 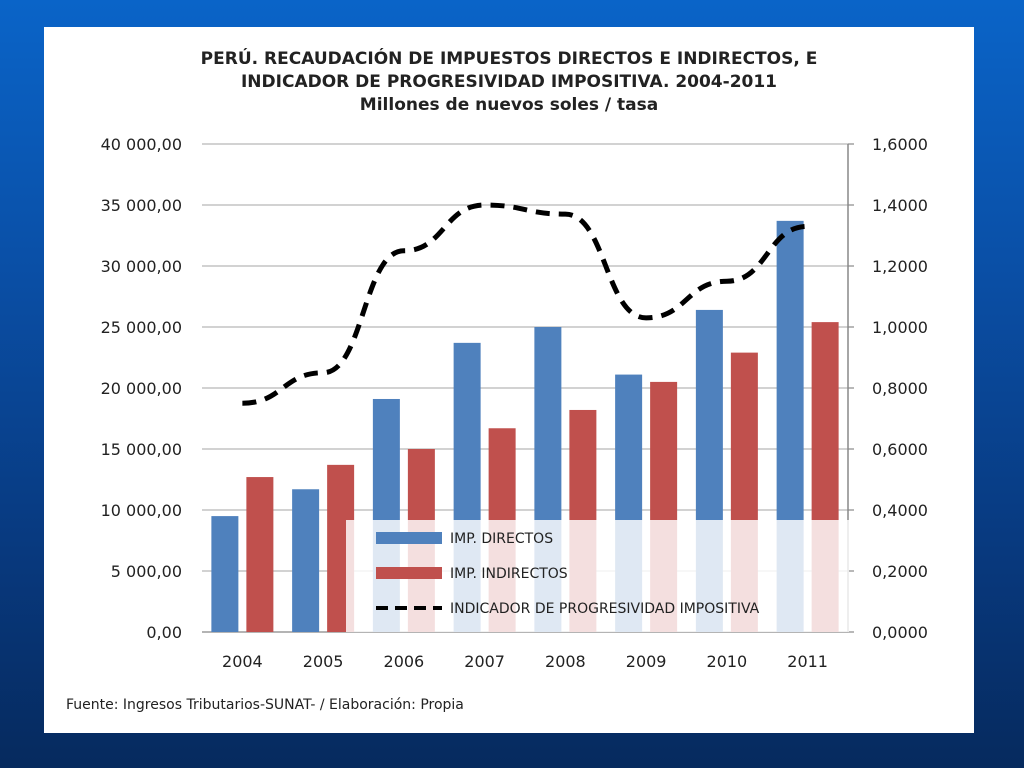 What do you see at coordinates (565, 661) in the screenshot?
I see `x-tick-label: 2008` at bounding box center [565, 661].